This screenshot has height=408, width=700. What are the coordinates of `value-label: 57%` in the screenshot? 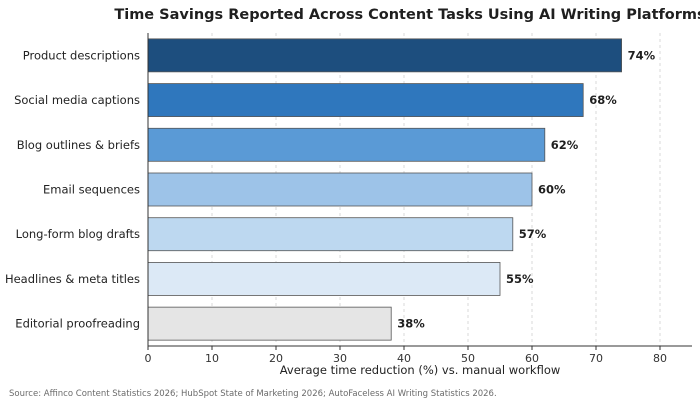 It's located at (533, 234).